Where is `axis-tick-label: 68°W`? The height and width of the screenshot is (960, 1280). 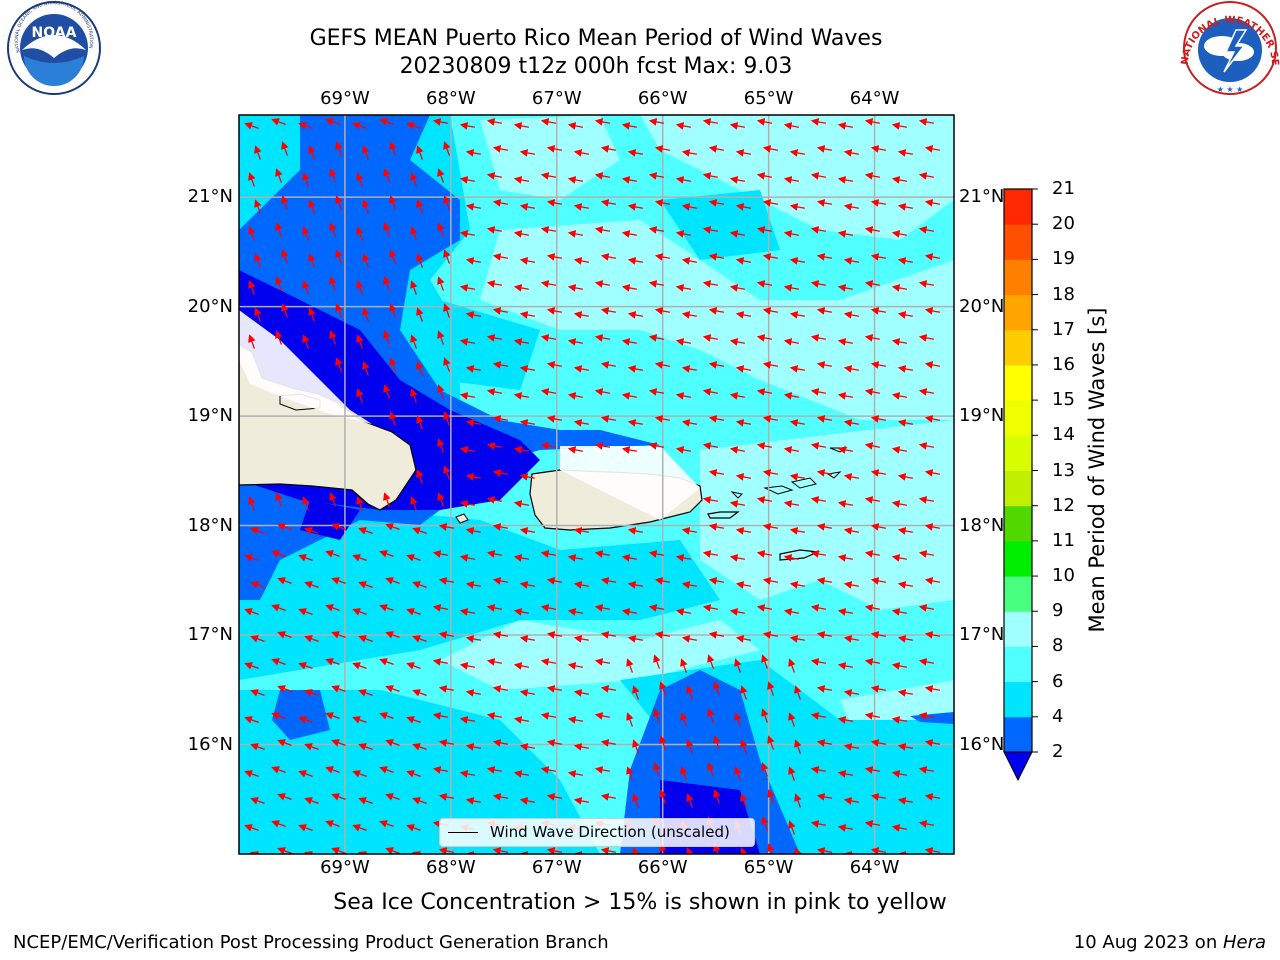
axis-tick-label: 68°W is located at coordinates (450, 867).